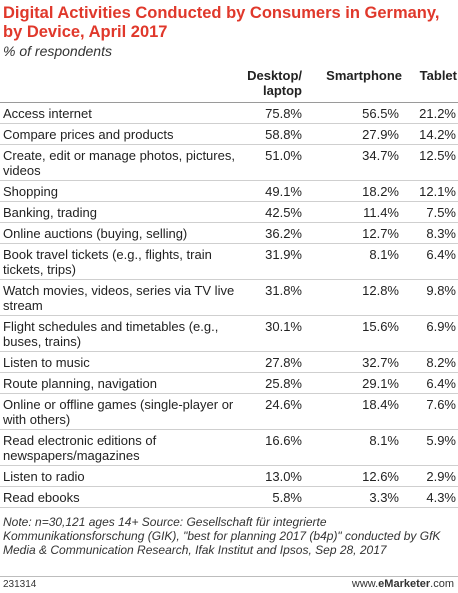  I want to click on table-row: Route planning, navigation 25.8% 29.1% 6.4%, so click(229, 383).